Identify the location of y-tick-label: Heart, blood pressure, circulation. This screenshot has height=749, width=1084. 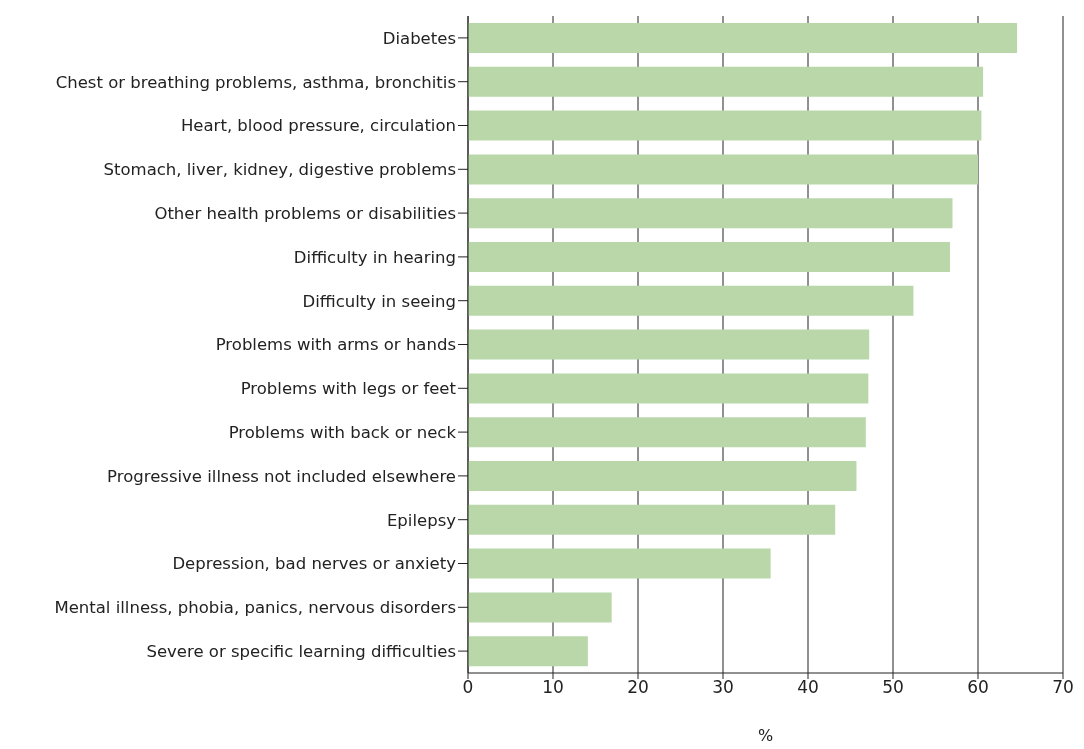
(318, 126).